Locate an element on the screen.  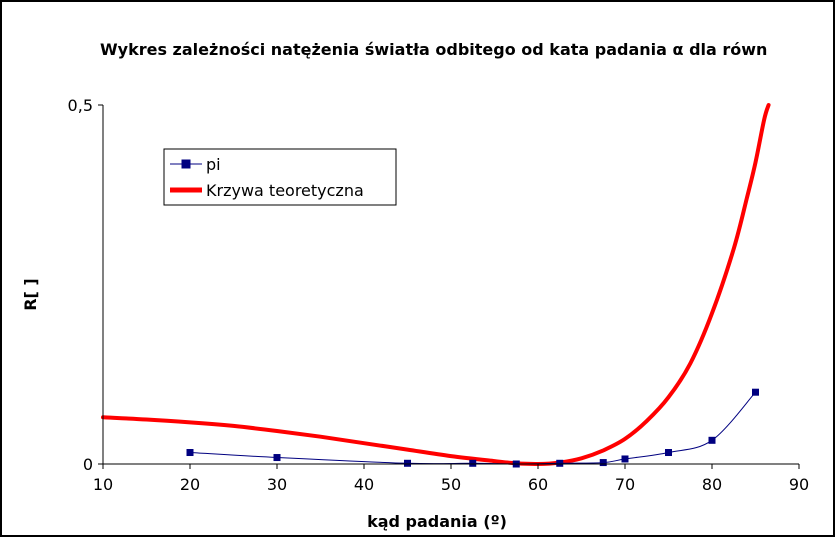
legend: pi Krzywa teoretyczna is located at coordinates (280, 177).